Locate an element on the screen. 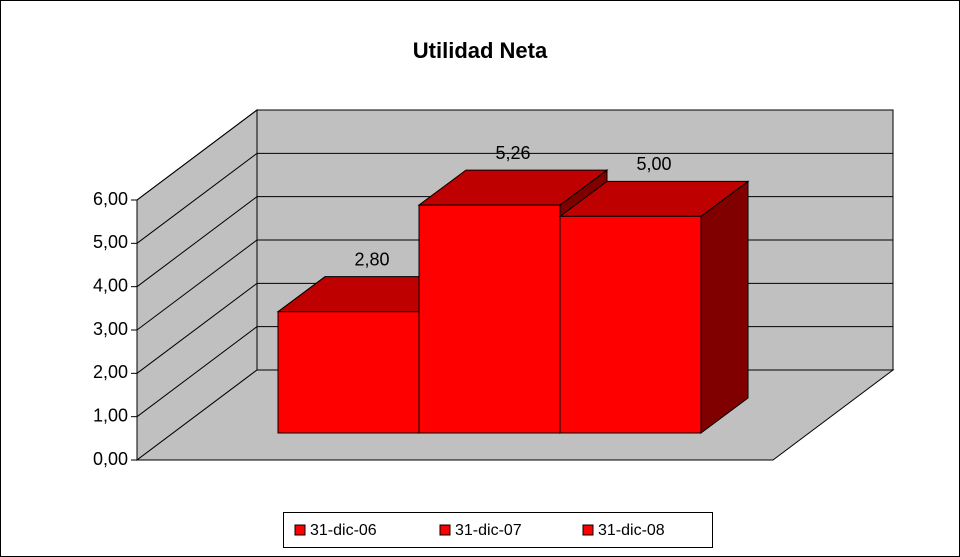  y-tick-label: 0,00 is located at coordinates (110, 459).